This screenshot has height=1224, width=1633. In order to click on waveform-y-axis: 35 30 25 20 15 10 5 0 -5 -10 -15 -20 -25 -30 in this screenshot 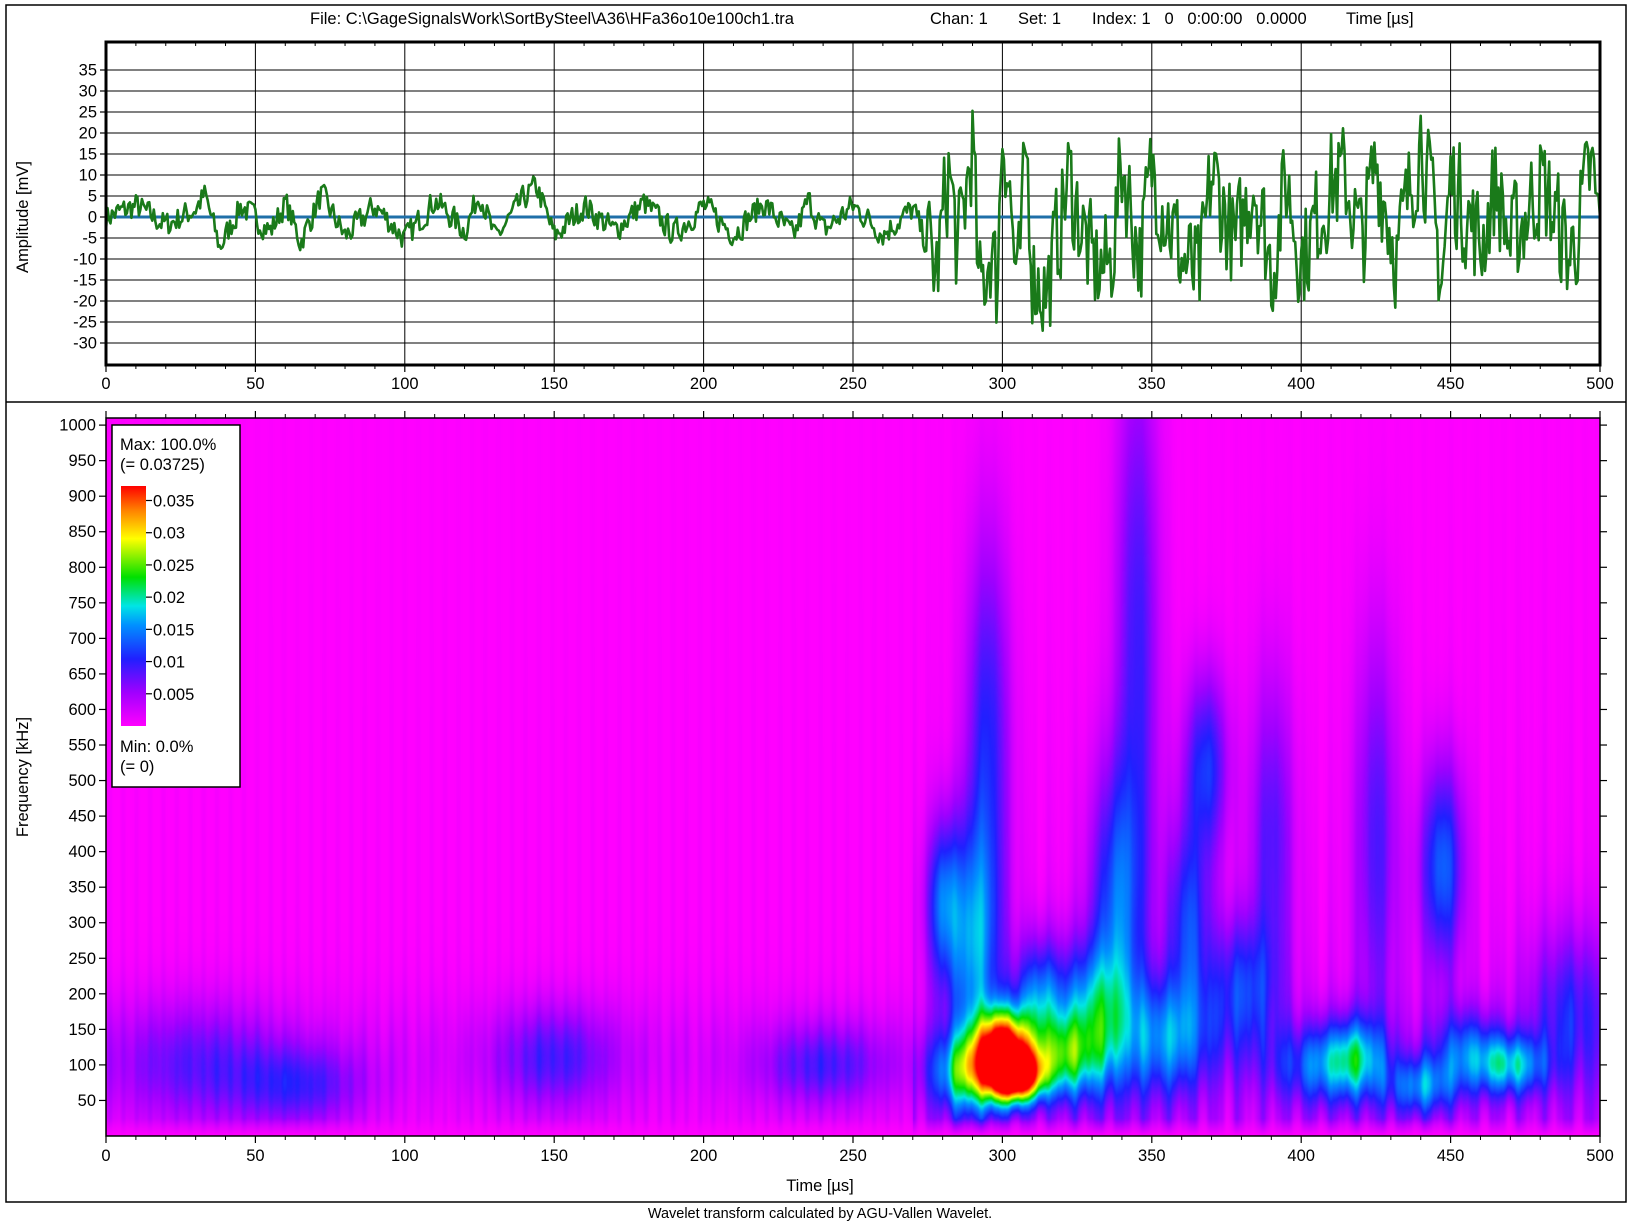, I will do `click(89, 207)`.